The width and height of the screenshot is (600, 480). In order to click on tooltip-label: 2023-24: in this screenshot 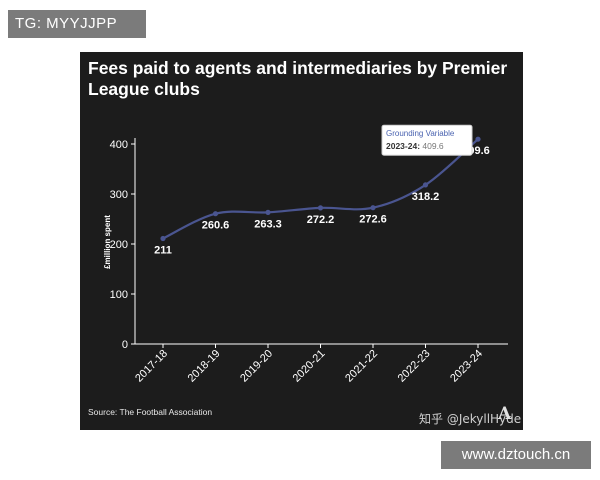, I will do `click(404, 146)`.